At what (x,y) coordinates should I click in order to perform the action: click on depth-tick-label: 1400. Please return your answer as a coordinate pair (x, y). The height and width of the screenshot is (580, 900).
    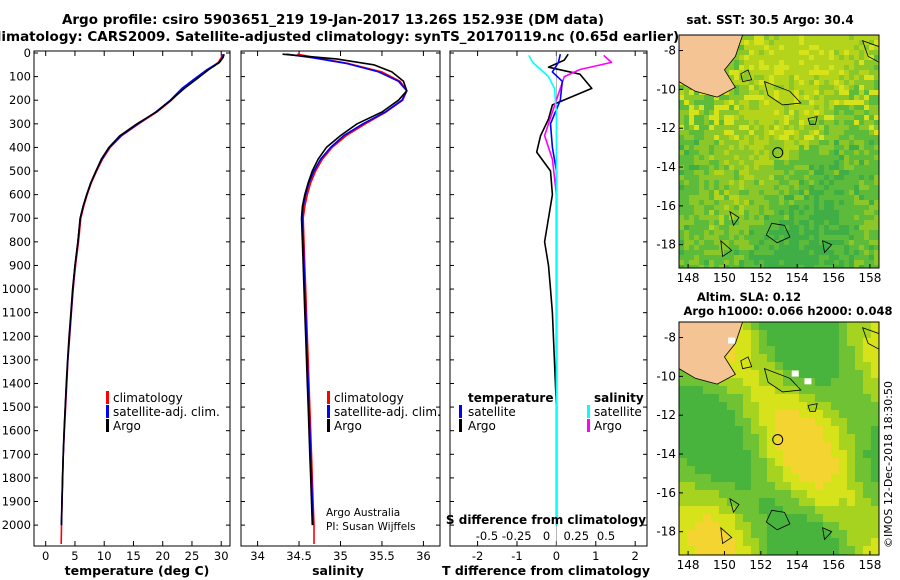
    Looking at the image, I should click on (16, 383).